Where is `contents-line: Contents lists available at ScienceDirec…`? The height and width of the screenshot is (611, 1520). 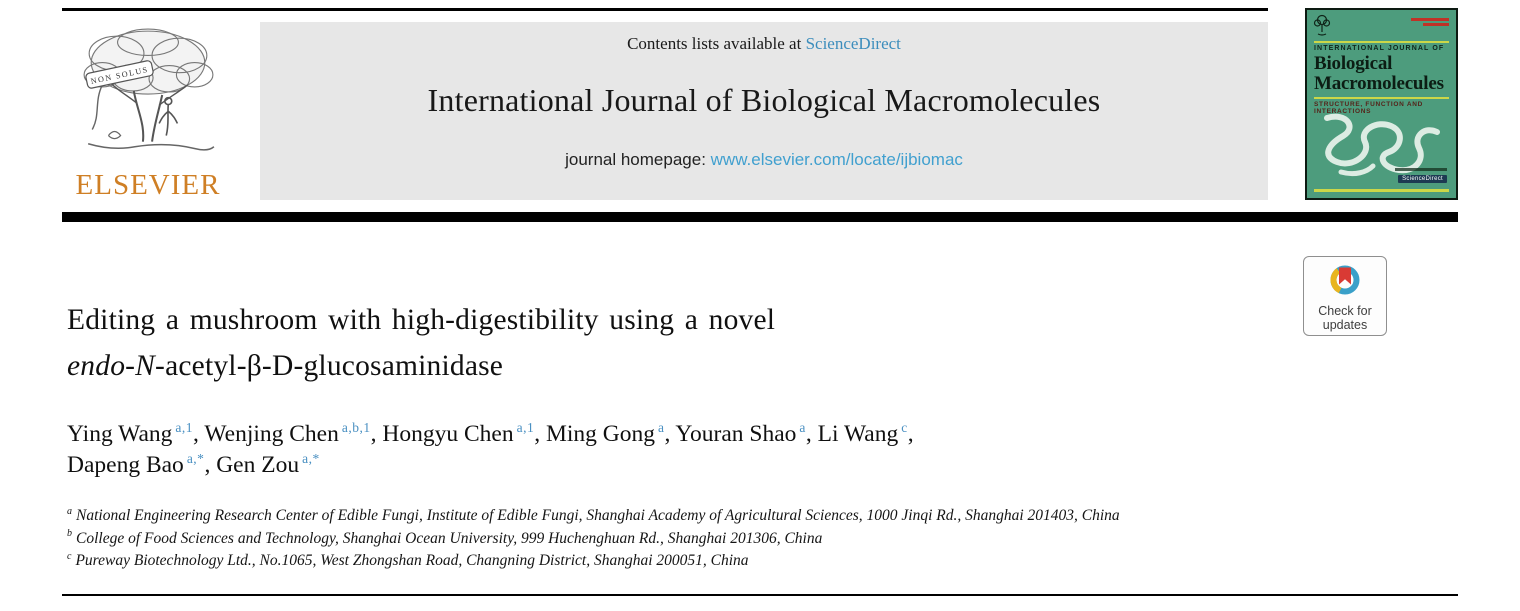
contents-line: Contents lists available at ScienceDirec… is located at coordinates (764, 44).